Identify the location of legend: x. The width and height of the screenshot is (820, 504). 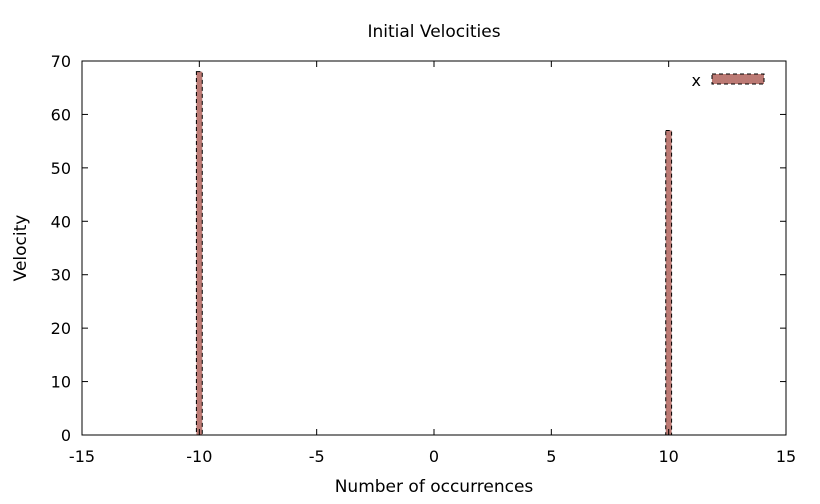
(728, 80).